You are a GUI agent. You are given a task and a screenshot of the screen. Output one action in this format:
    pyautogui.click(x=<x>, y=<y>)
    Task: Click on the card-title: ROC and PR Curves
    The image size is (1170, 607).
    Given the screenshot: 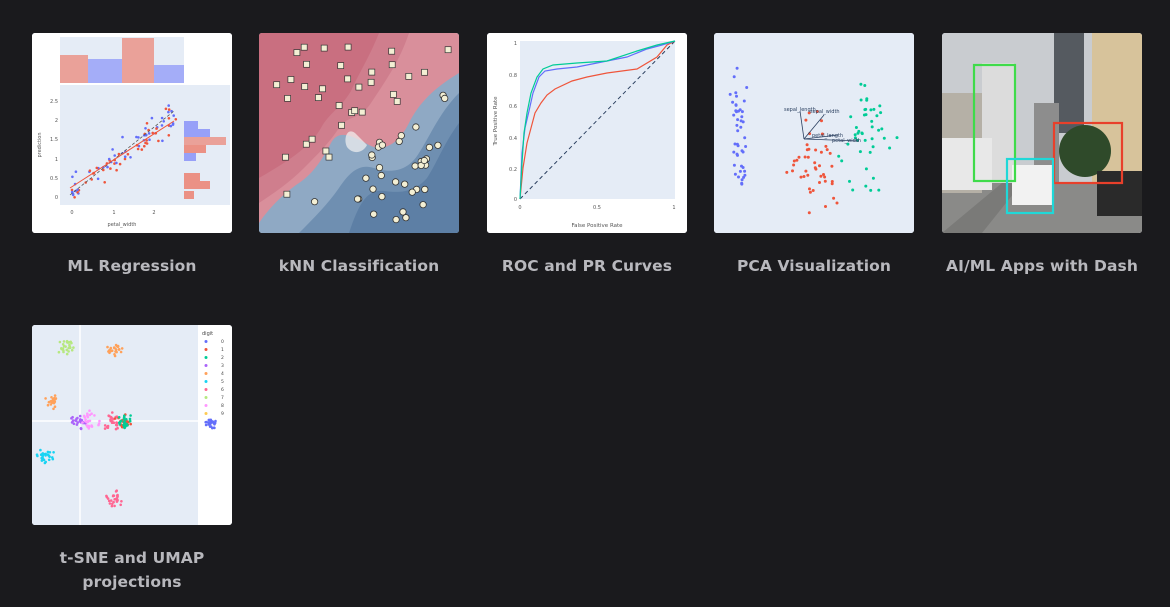 What is the action you would take?
    pyautogui.click(x=587, y=266)
    